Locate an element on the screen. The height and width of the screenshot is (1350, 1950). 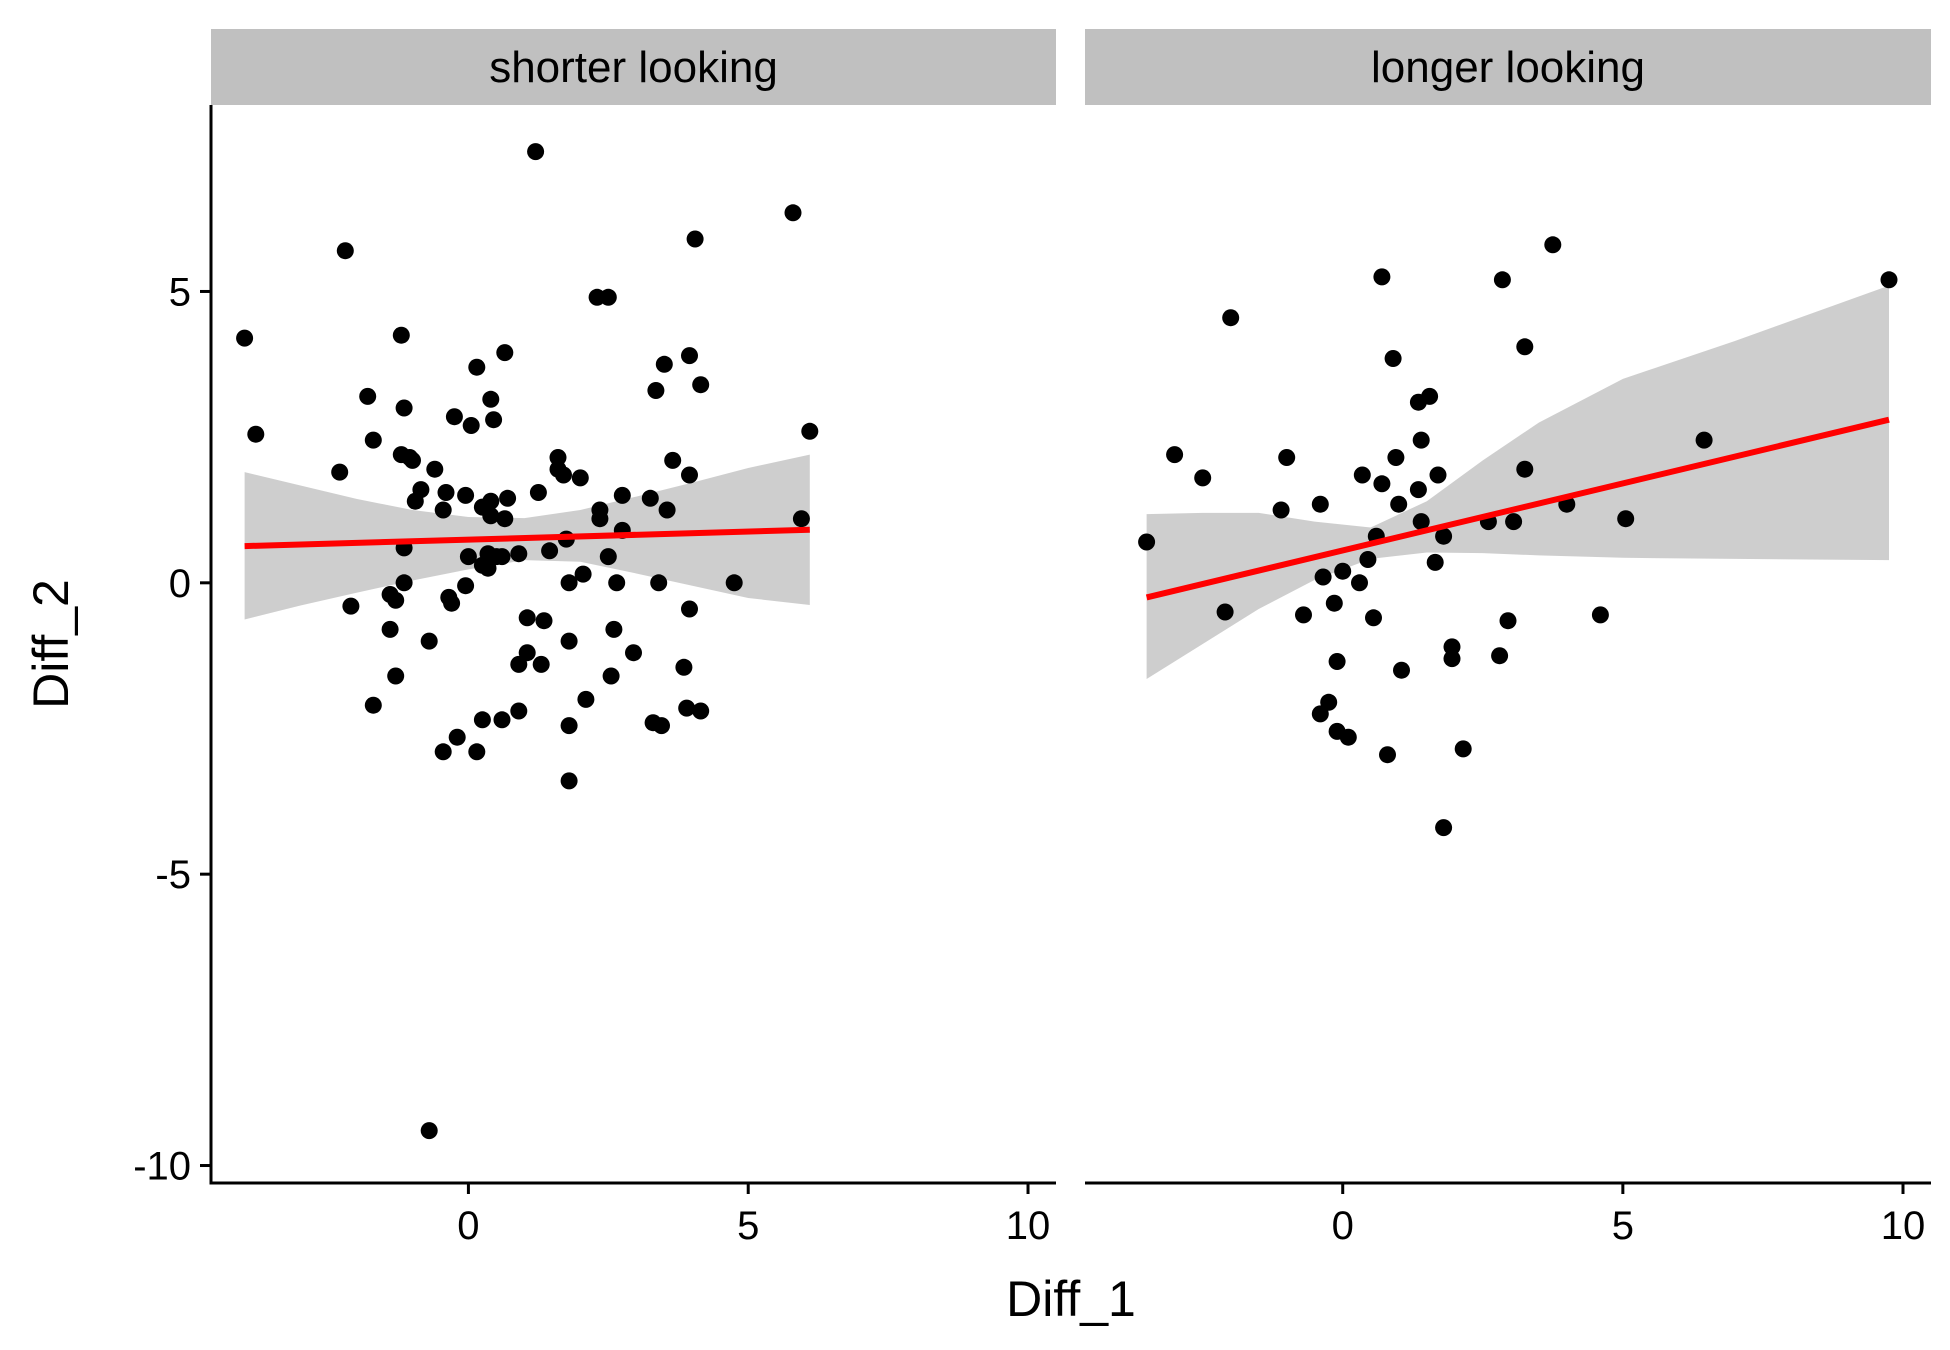
x-axis-title: Diff_1 is located at coordinates (1071, 1299).